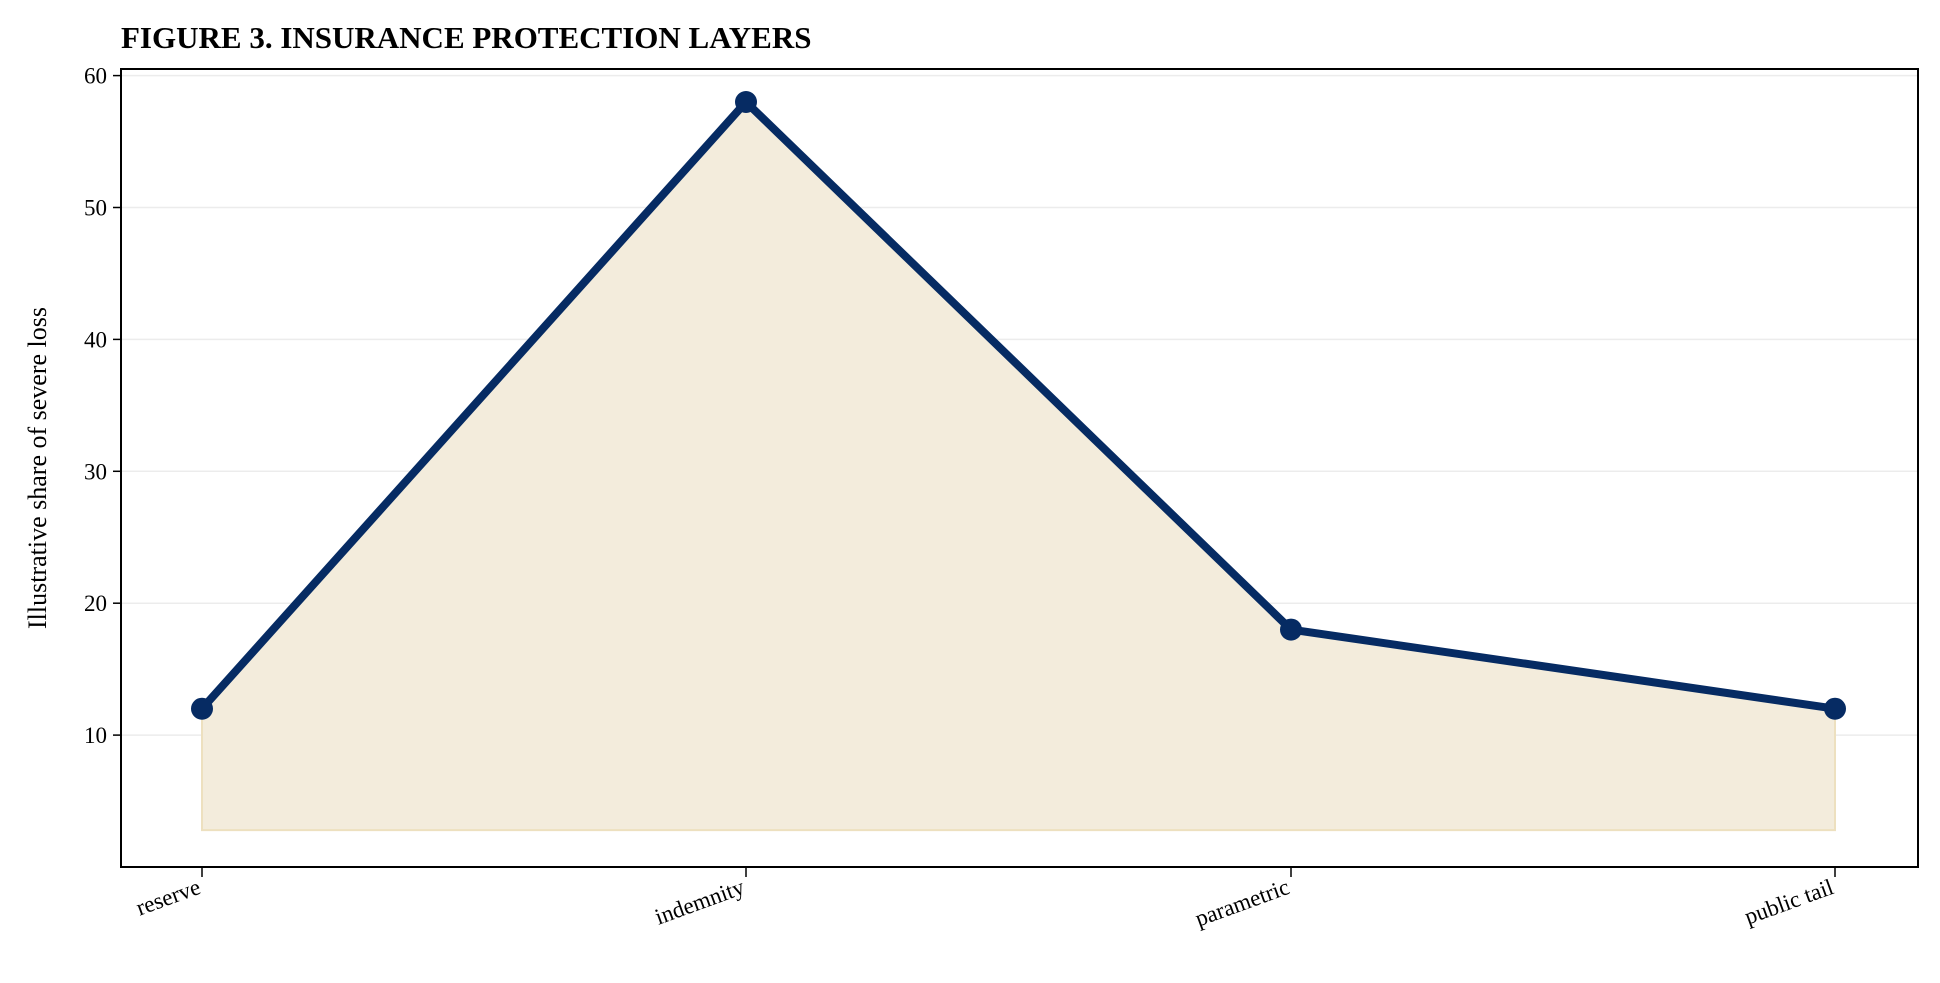 The image size is (1940, 983). Describe the element at coordinates (95, 339) in the screenshot. I see `y-tick-label: 40` at that location.